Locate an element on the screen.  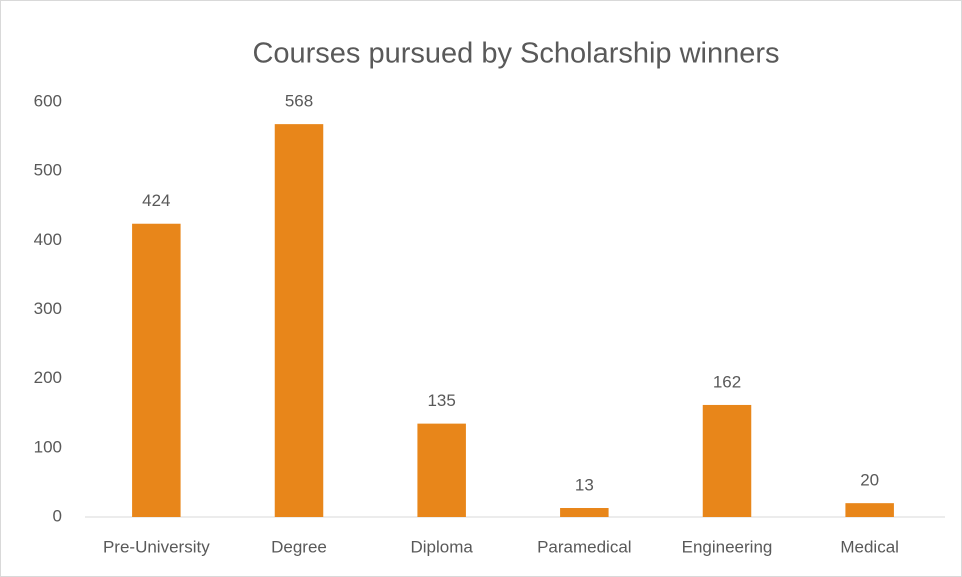
data-label: 568 is located at coordinates (299, 101).